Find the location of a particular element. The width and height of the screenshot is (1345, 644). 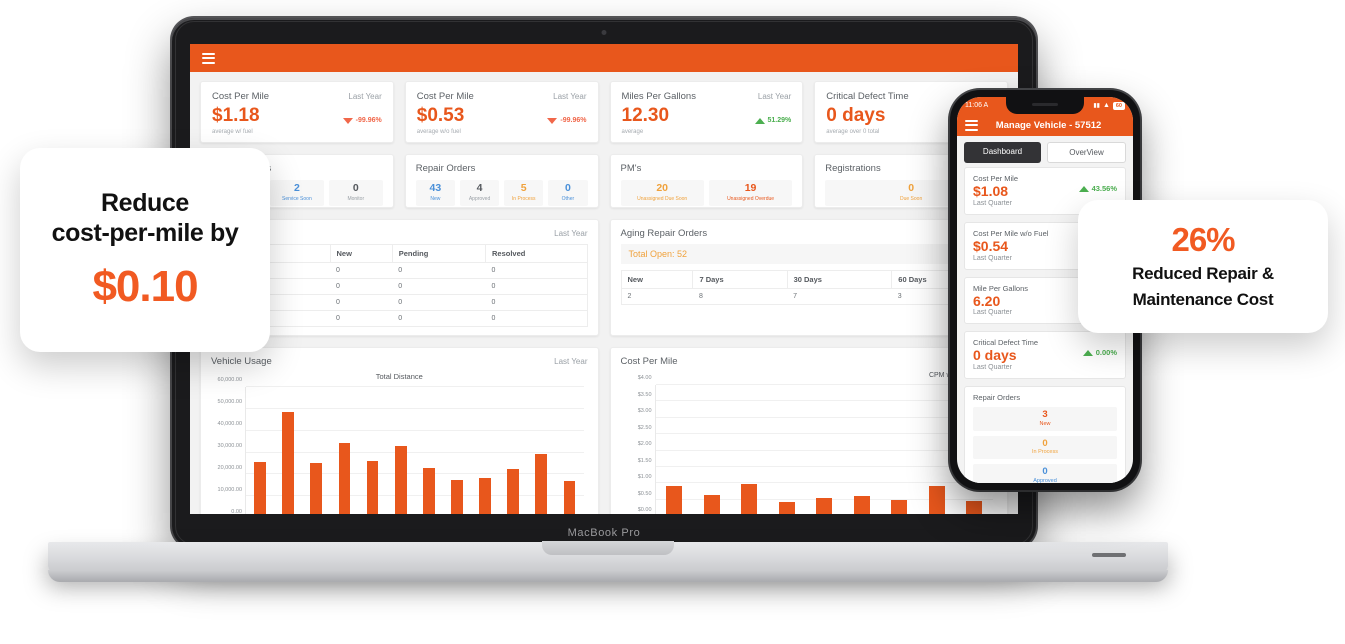

tab-overview: OverView is located at coordinates (1086, 152).